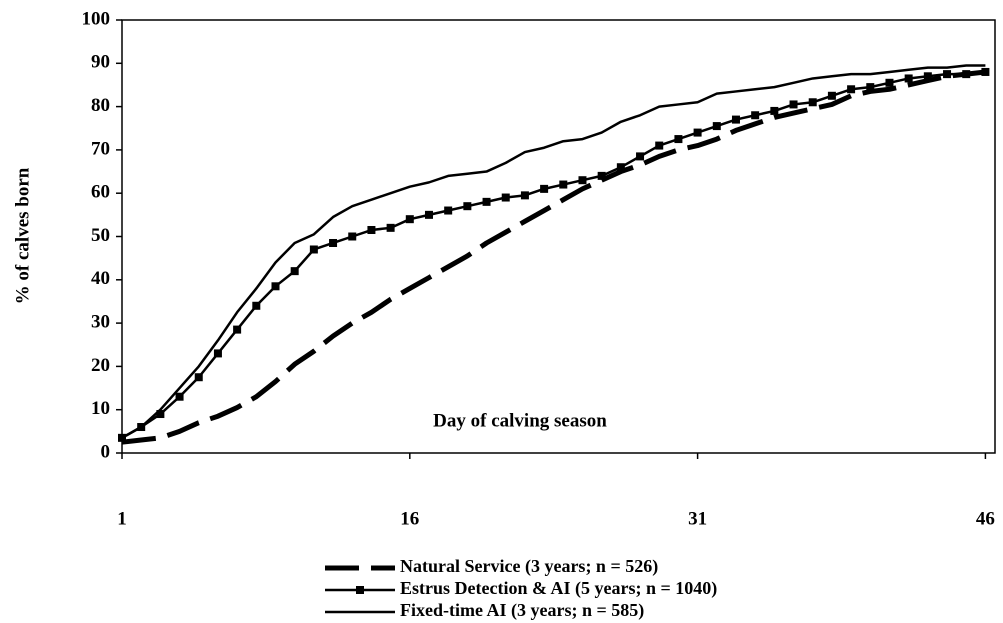 This screenshot has height=623, width=1003. I want to click on y-tick-label: 80, so click(100, 105).